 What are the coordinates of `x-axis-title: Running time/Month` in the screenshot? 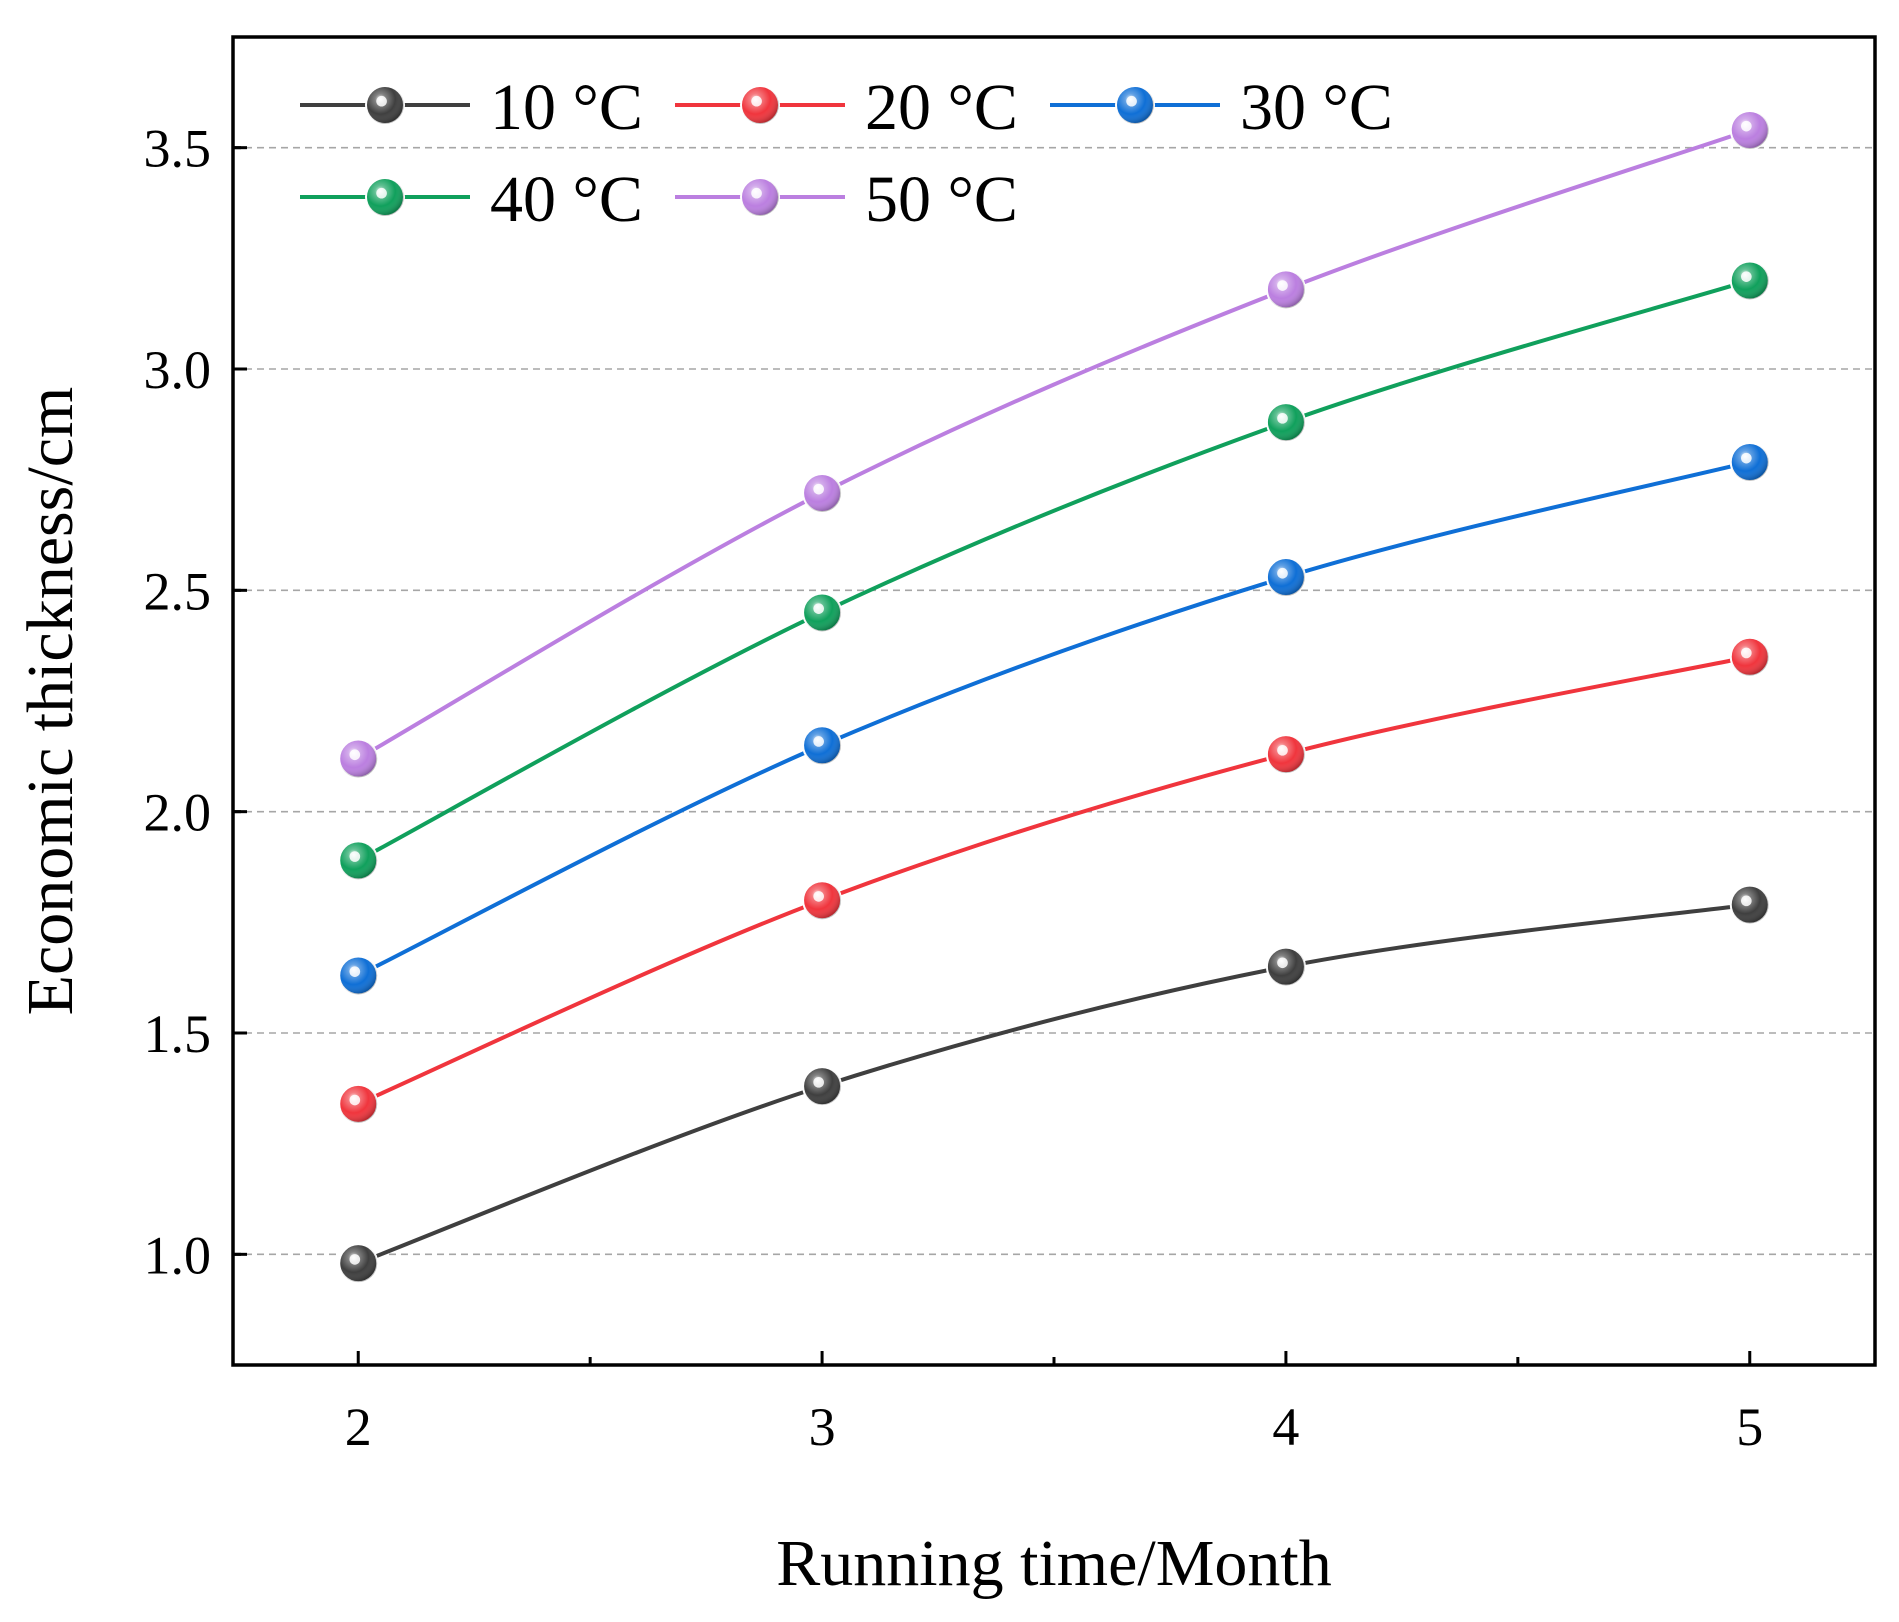 It's located at (1054, 1563).